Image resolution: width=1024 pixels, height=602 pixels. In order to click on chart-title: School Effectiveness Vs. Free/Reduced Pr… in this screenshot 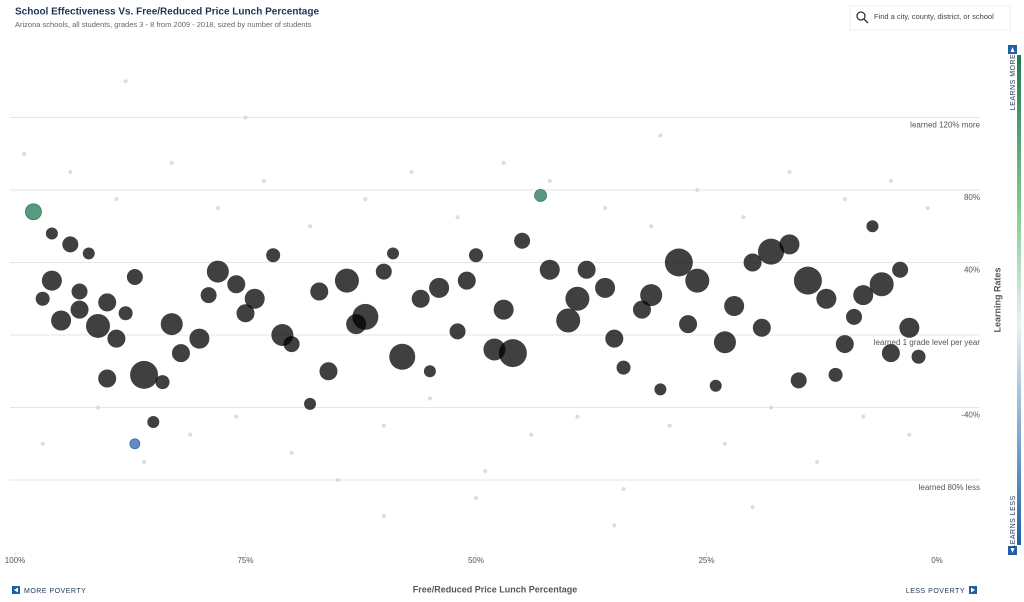, I will do `click(167, 12)`.